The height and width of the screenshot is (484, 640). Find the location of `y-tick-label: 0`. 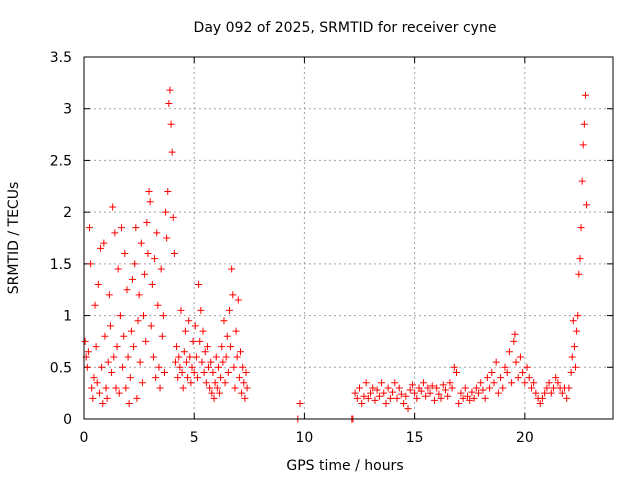

y-tick-label: 0 is located at coordinates (67, 420).